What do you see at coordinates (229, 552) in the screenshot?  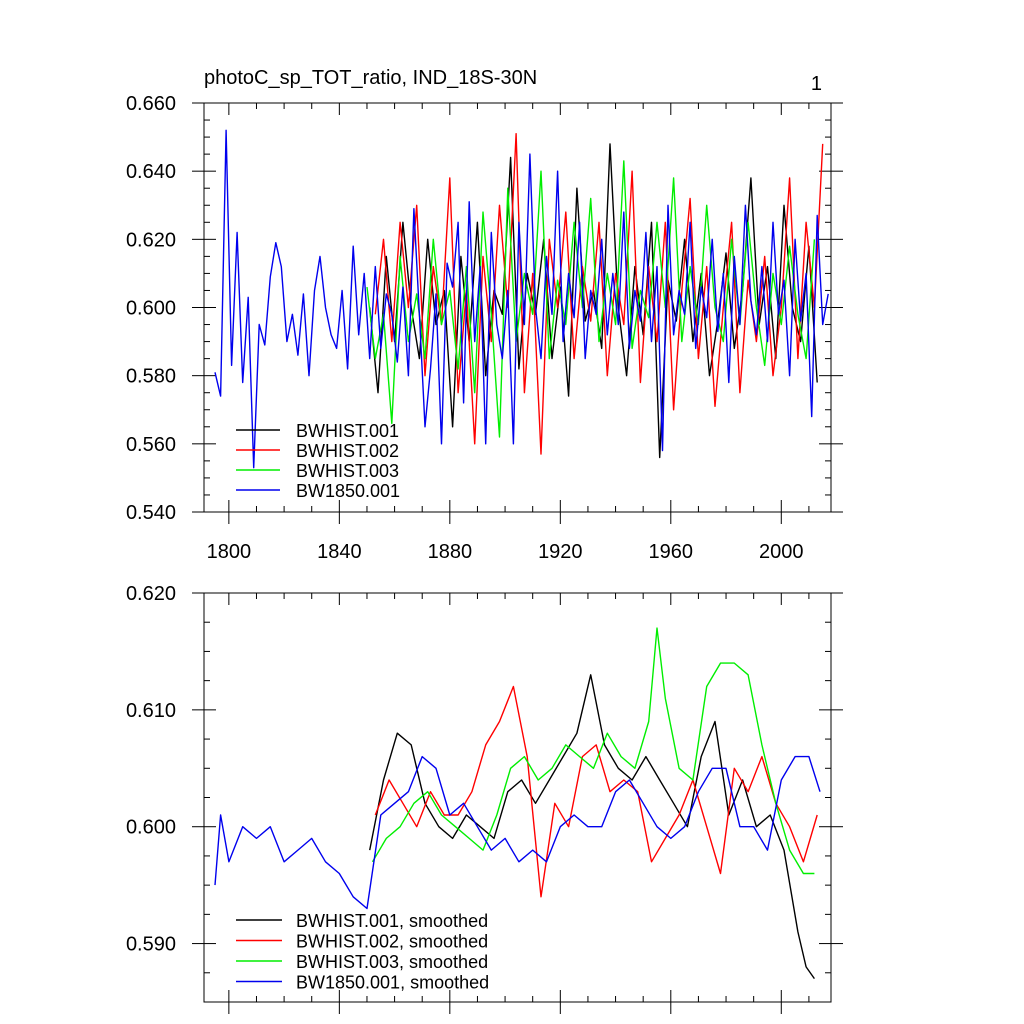 I see `x-tick-label: 1800` at bounding box center [229, 552].